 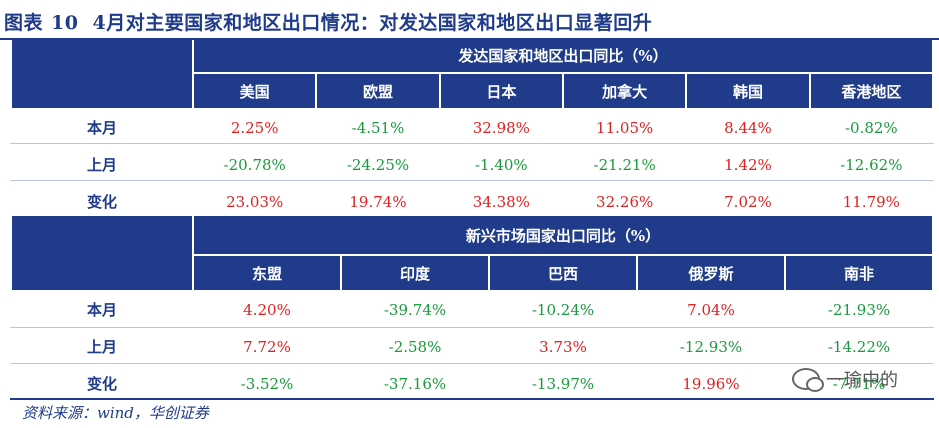 What do you see at coordinates (255, 164) in the screenshot?
I see `value-cell: -20.78%` at bounding box center [255, 164].